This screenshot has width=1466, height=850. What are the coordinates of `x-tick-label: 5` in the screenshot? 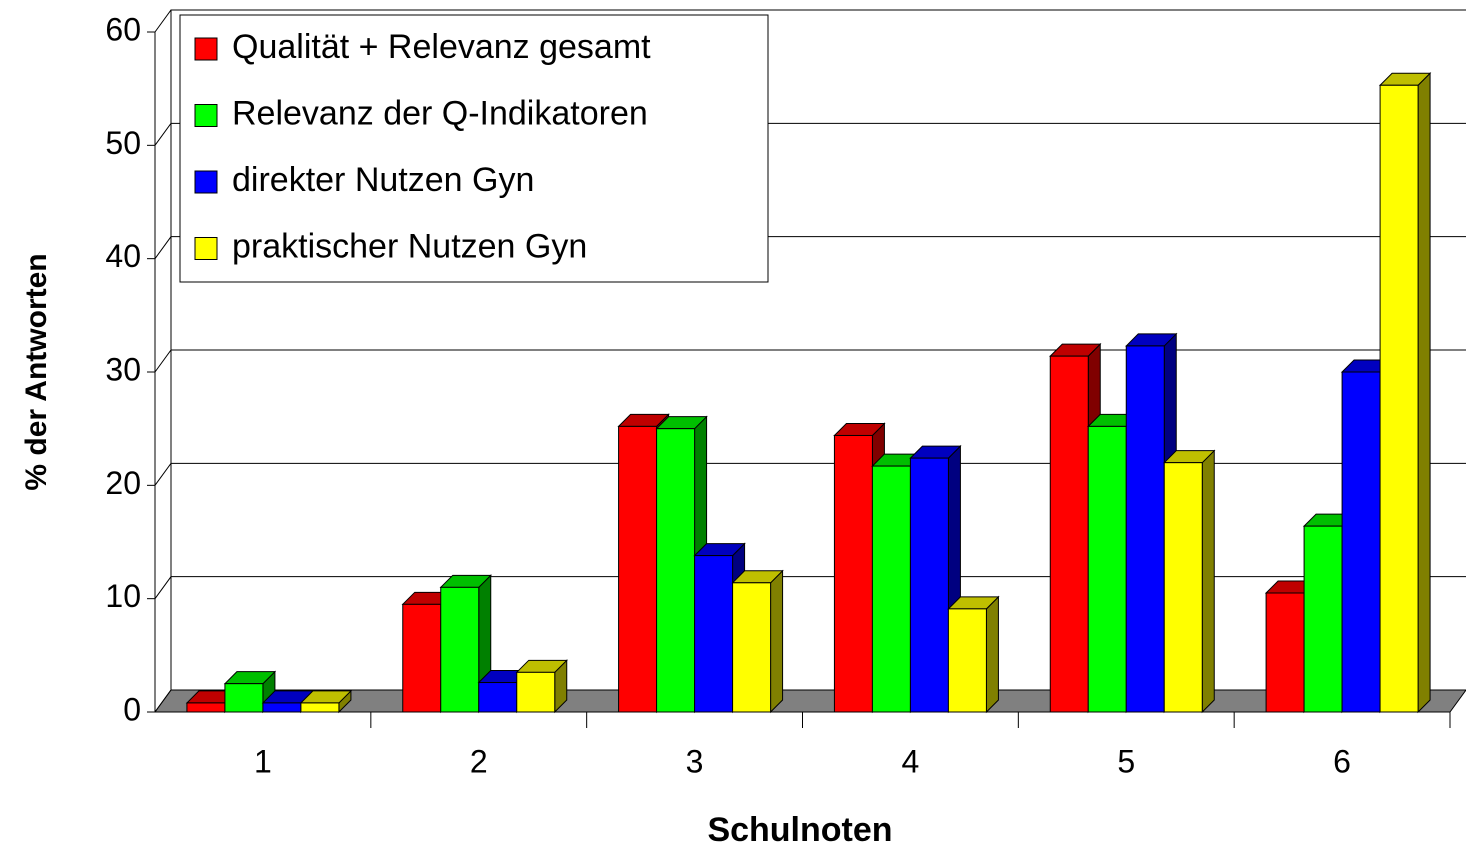 It's located at (1126, 761).